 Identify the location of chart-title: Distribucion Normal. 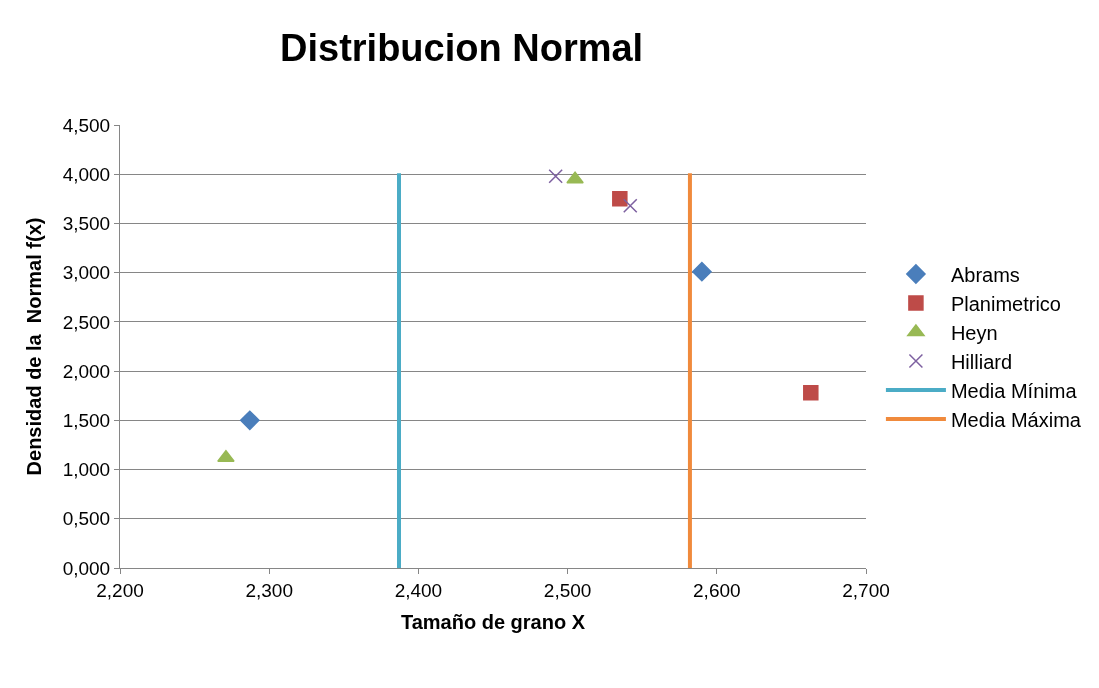
(462, 48).